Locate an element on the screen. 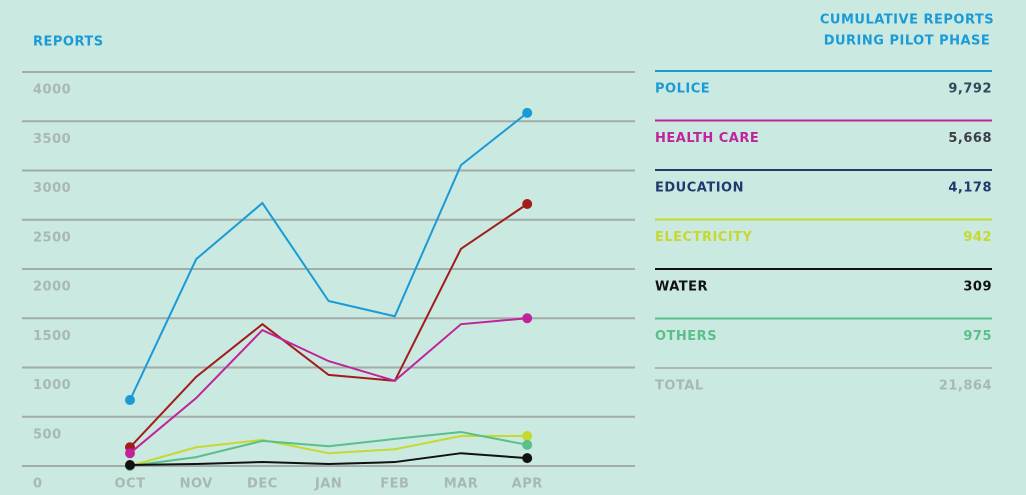  row-value: 4,178 is located at coordinates (970, 188).